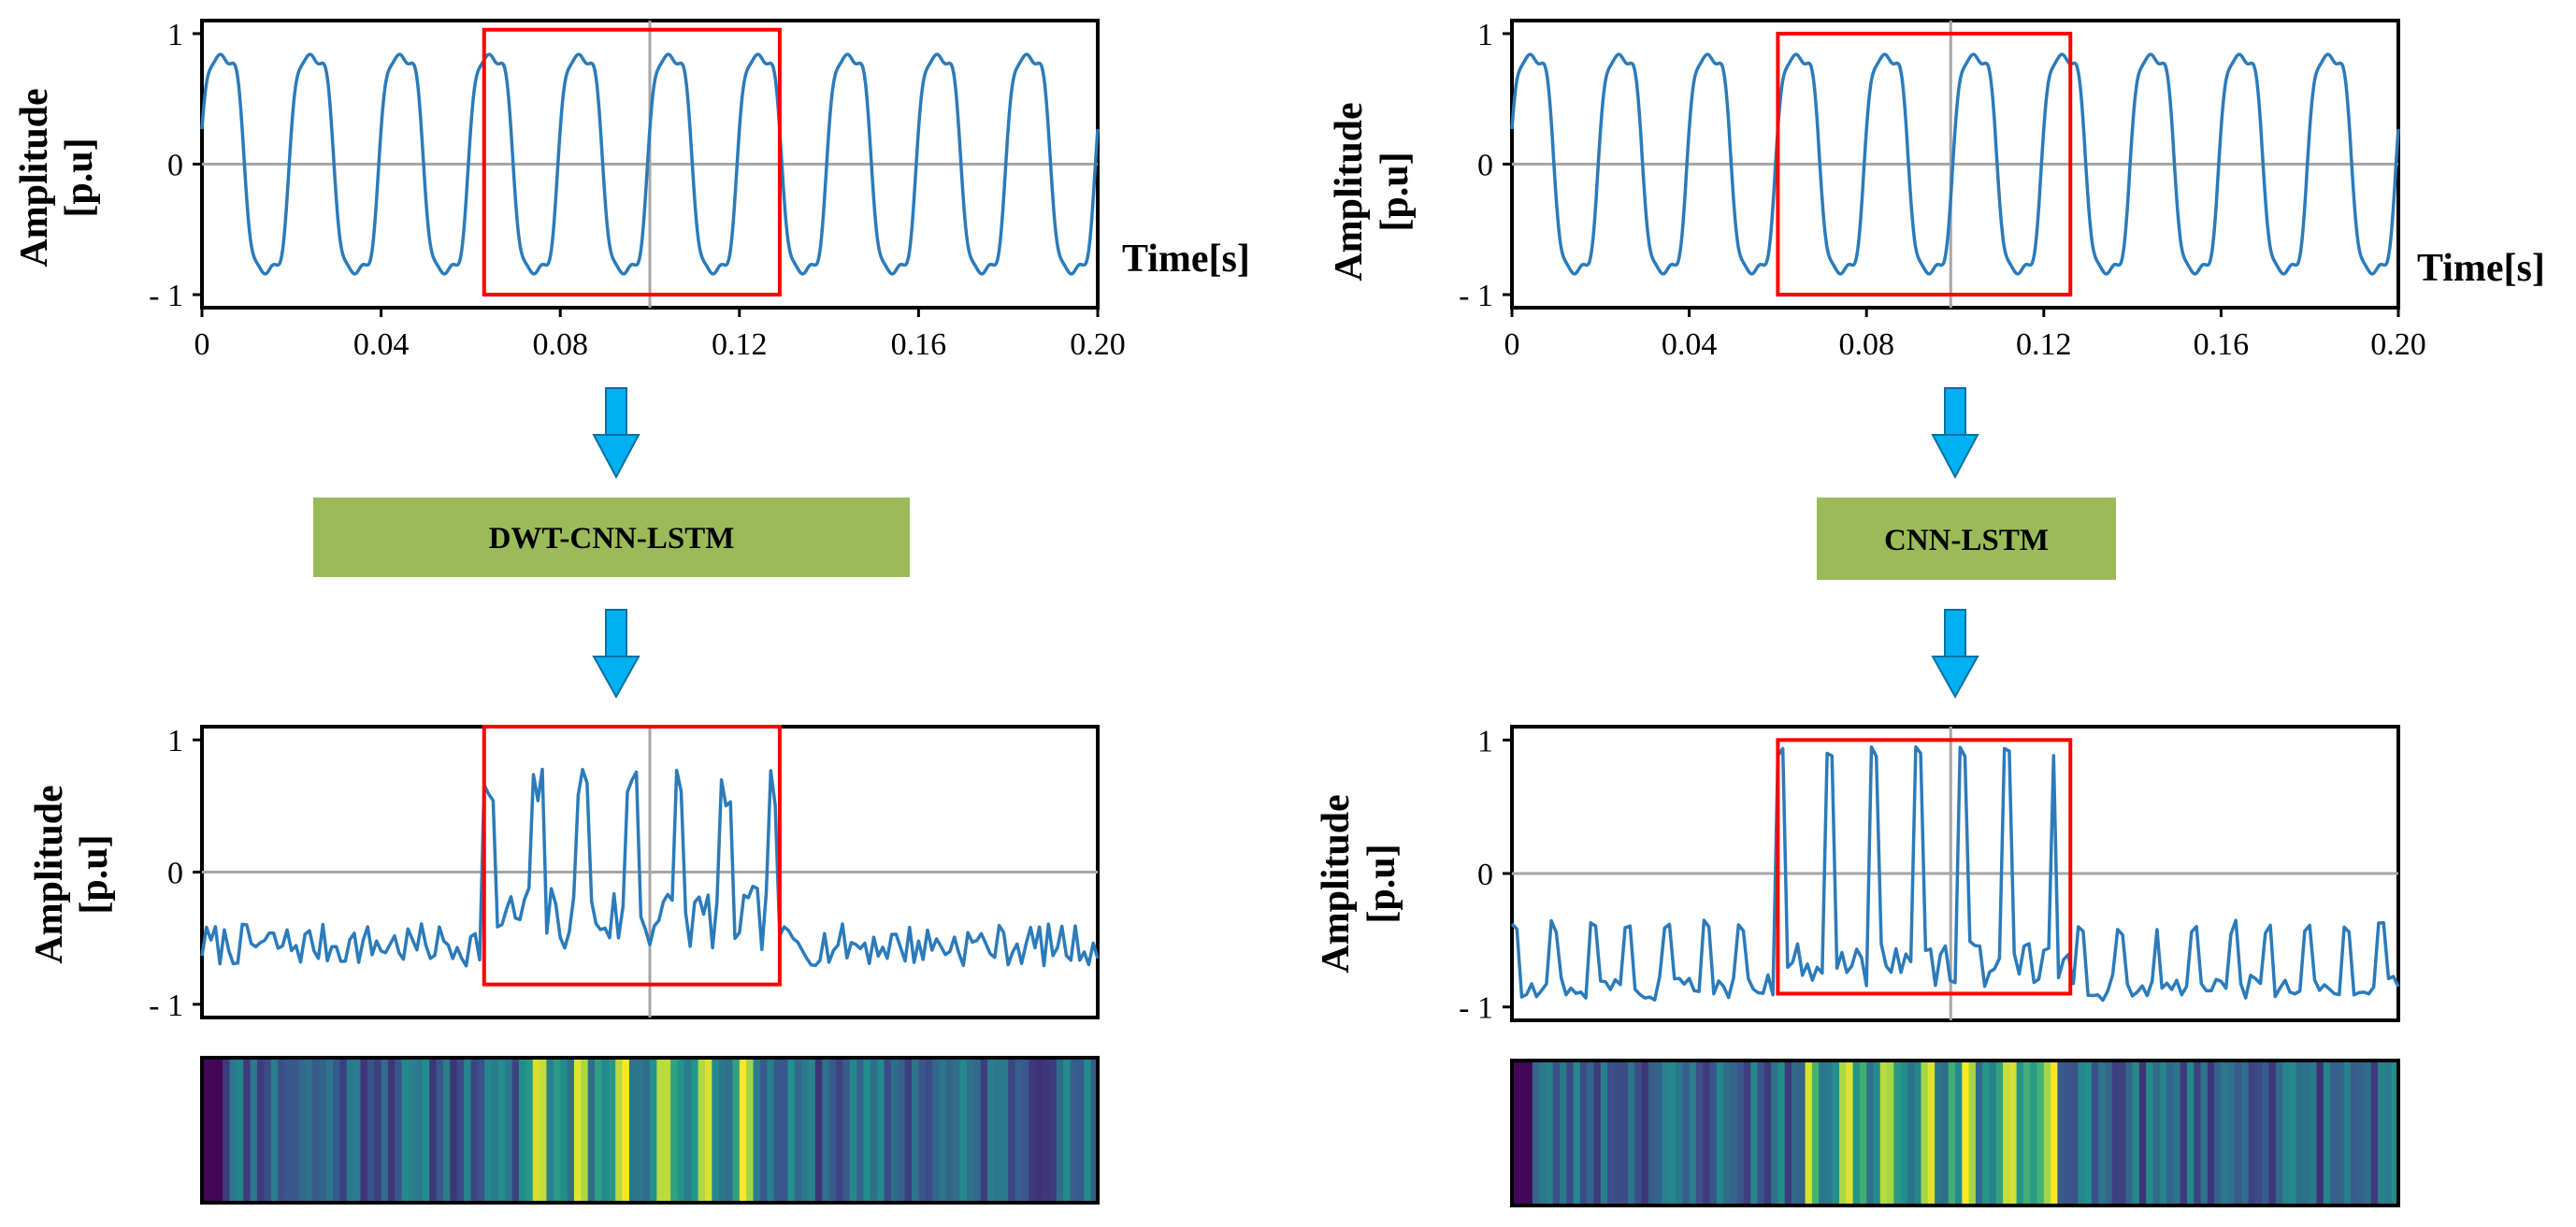 The image size is (2576, 1227). I want to click on right-input-plot: 1 0 - 1 0 0.04 0.08 0.12 0.16 0.20, so click(1943, 190).